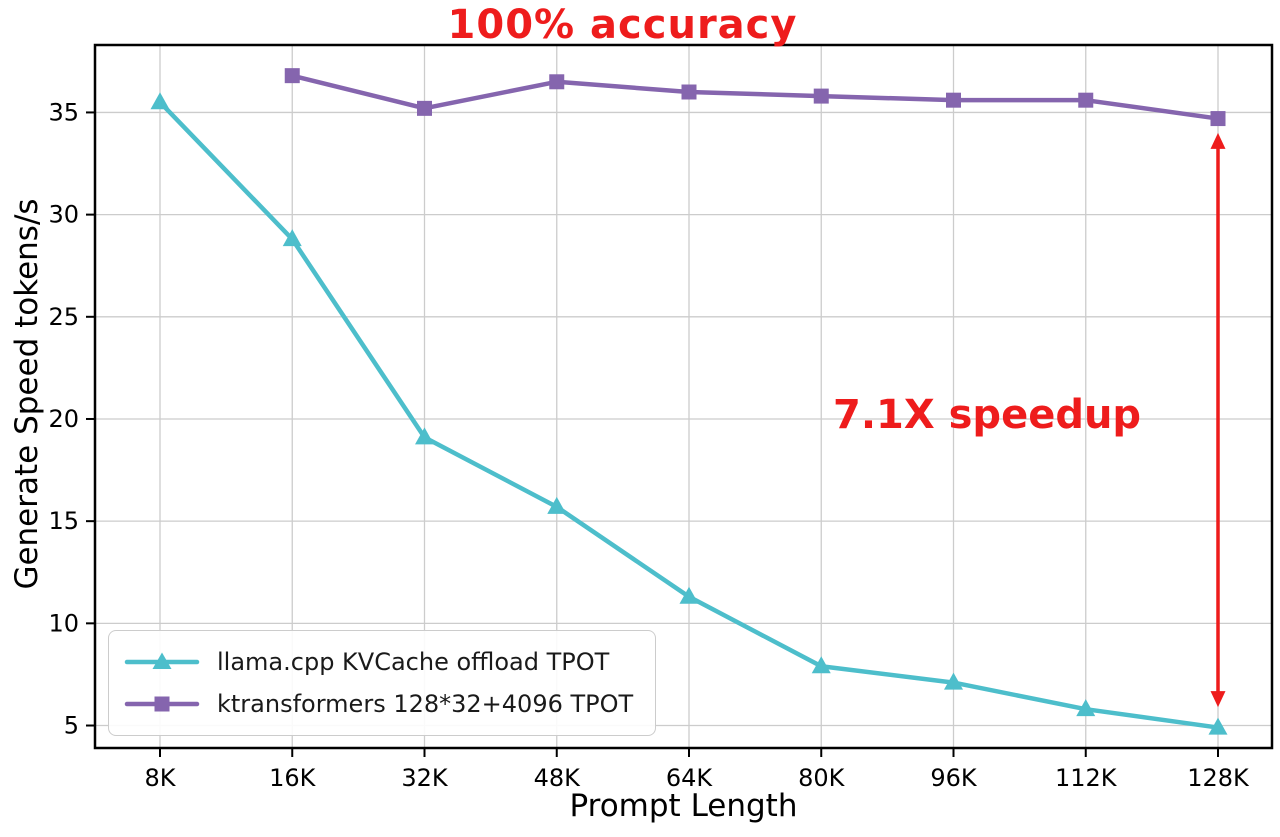  What do you see at coordinates (63, 112) in the screenshot?
I see `svg-text: 35` at bounding box center [63, 112].